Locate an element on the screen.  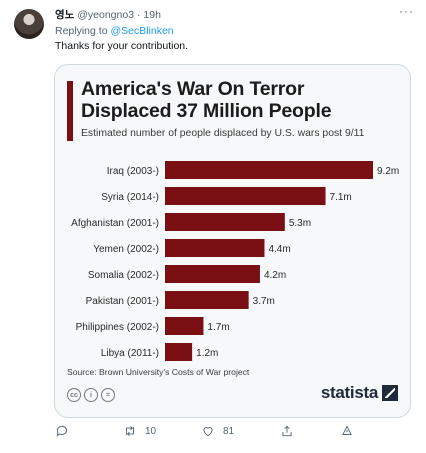
category-label: Iraq (2003-) is located at coordinates (133, 171).